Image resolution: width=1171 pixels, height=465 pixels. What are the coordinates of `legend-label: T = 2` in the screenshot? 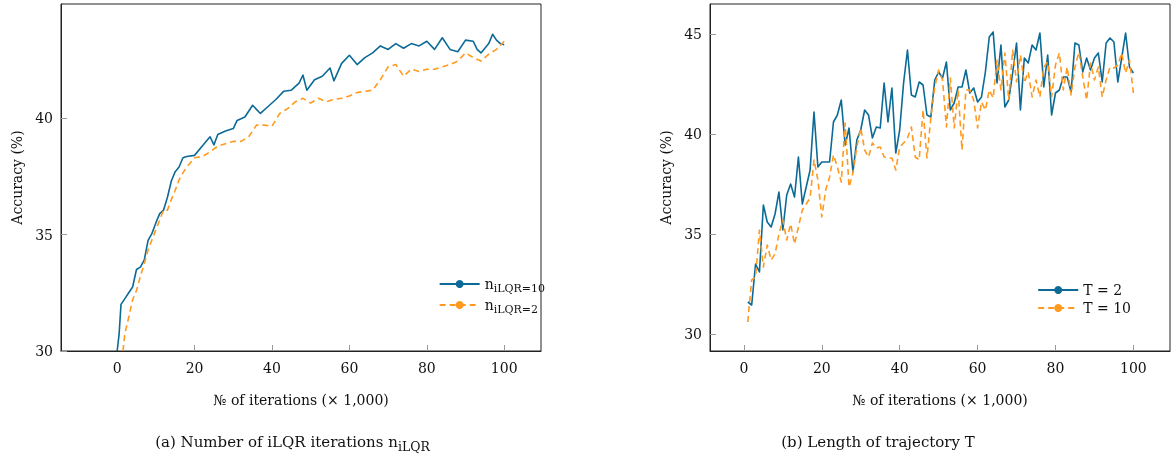 It's located at (1103, 290).